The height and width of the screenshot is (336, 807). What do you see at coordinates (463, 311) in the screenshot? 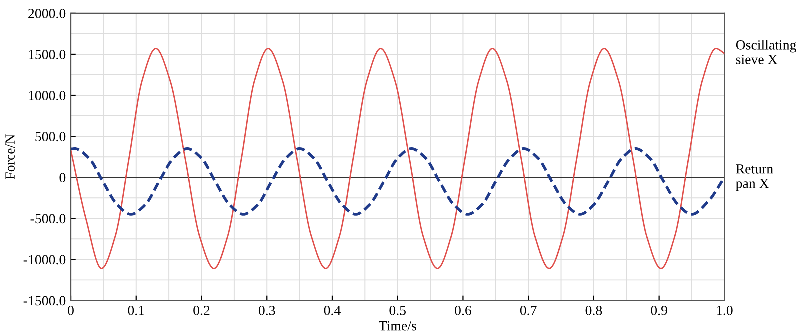
I see `x-tick-label: 0.6` at bounding box center [463, 311].